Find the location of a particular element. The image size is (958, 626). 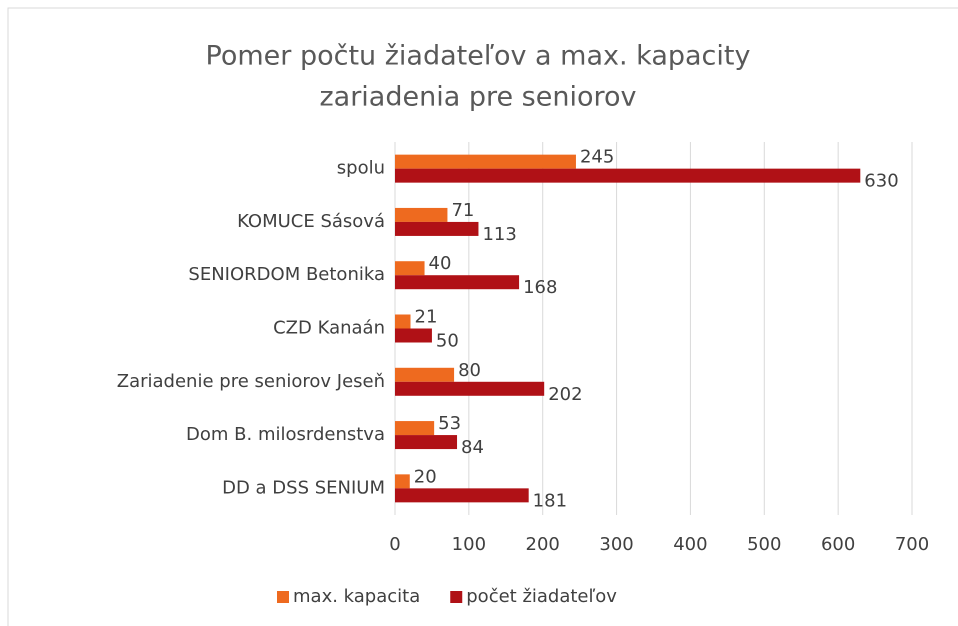

y-tick-label: CZD Kanaán is located at coordinates (329, 328).